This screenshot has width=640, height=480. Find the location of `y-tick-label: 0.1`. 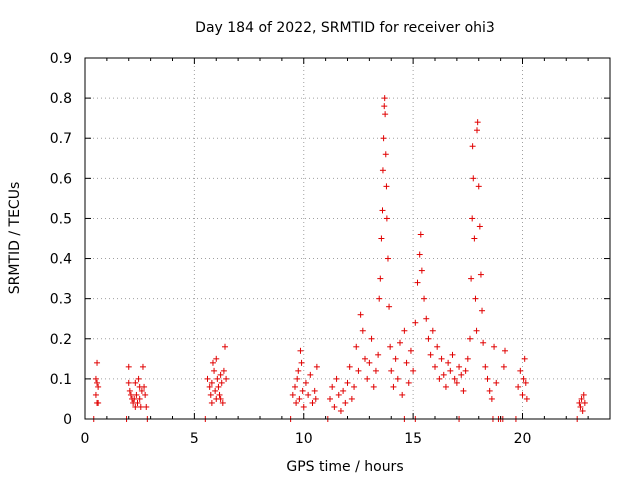

y-tick-label: 0.1 is located at coordinates (61, 380).